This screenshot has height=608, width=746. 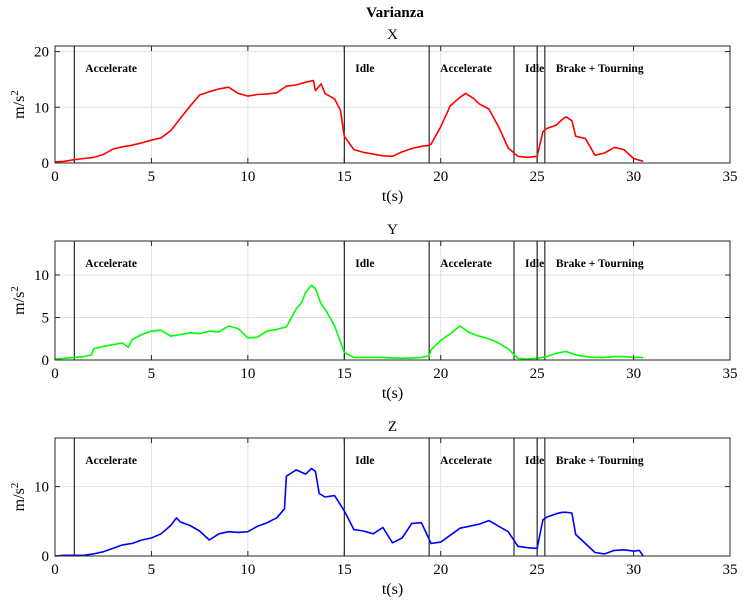 What do you see at coordinates (392, 589) in the screenshot?
I see `x-axis-label-z: t(s)` at bounding box center [392, 589].